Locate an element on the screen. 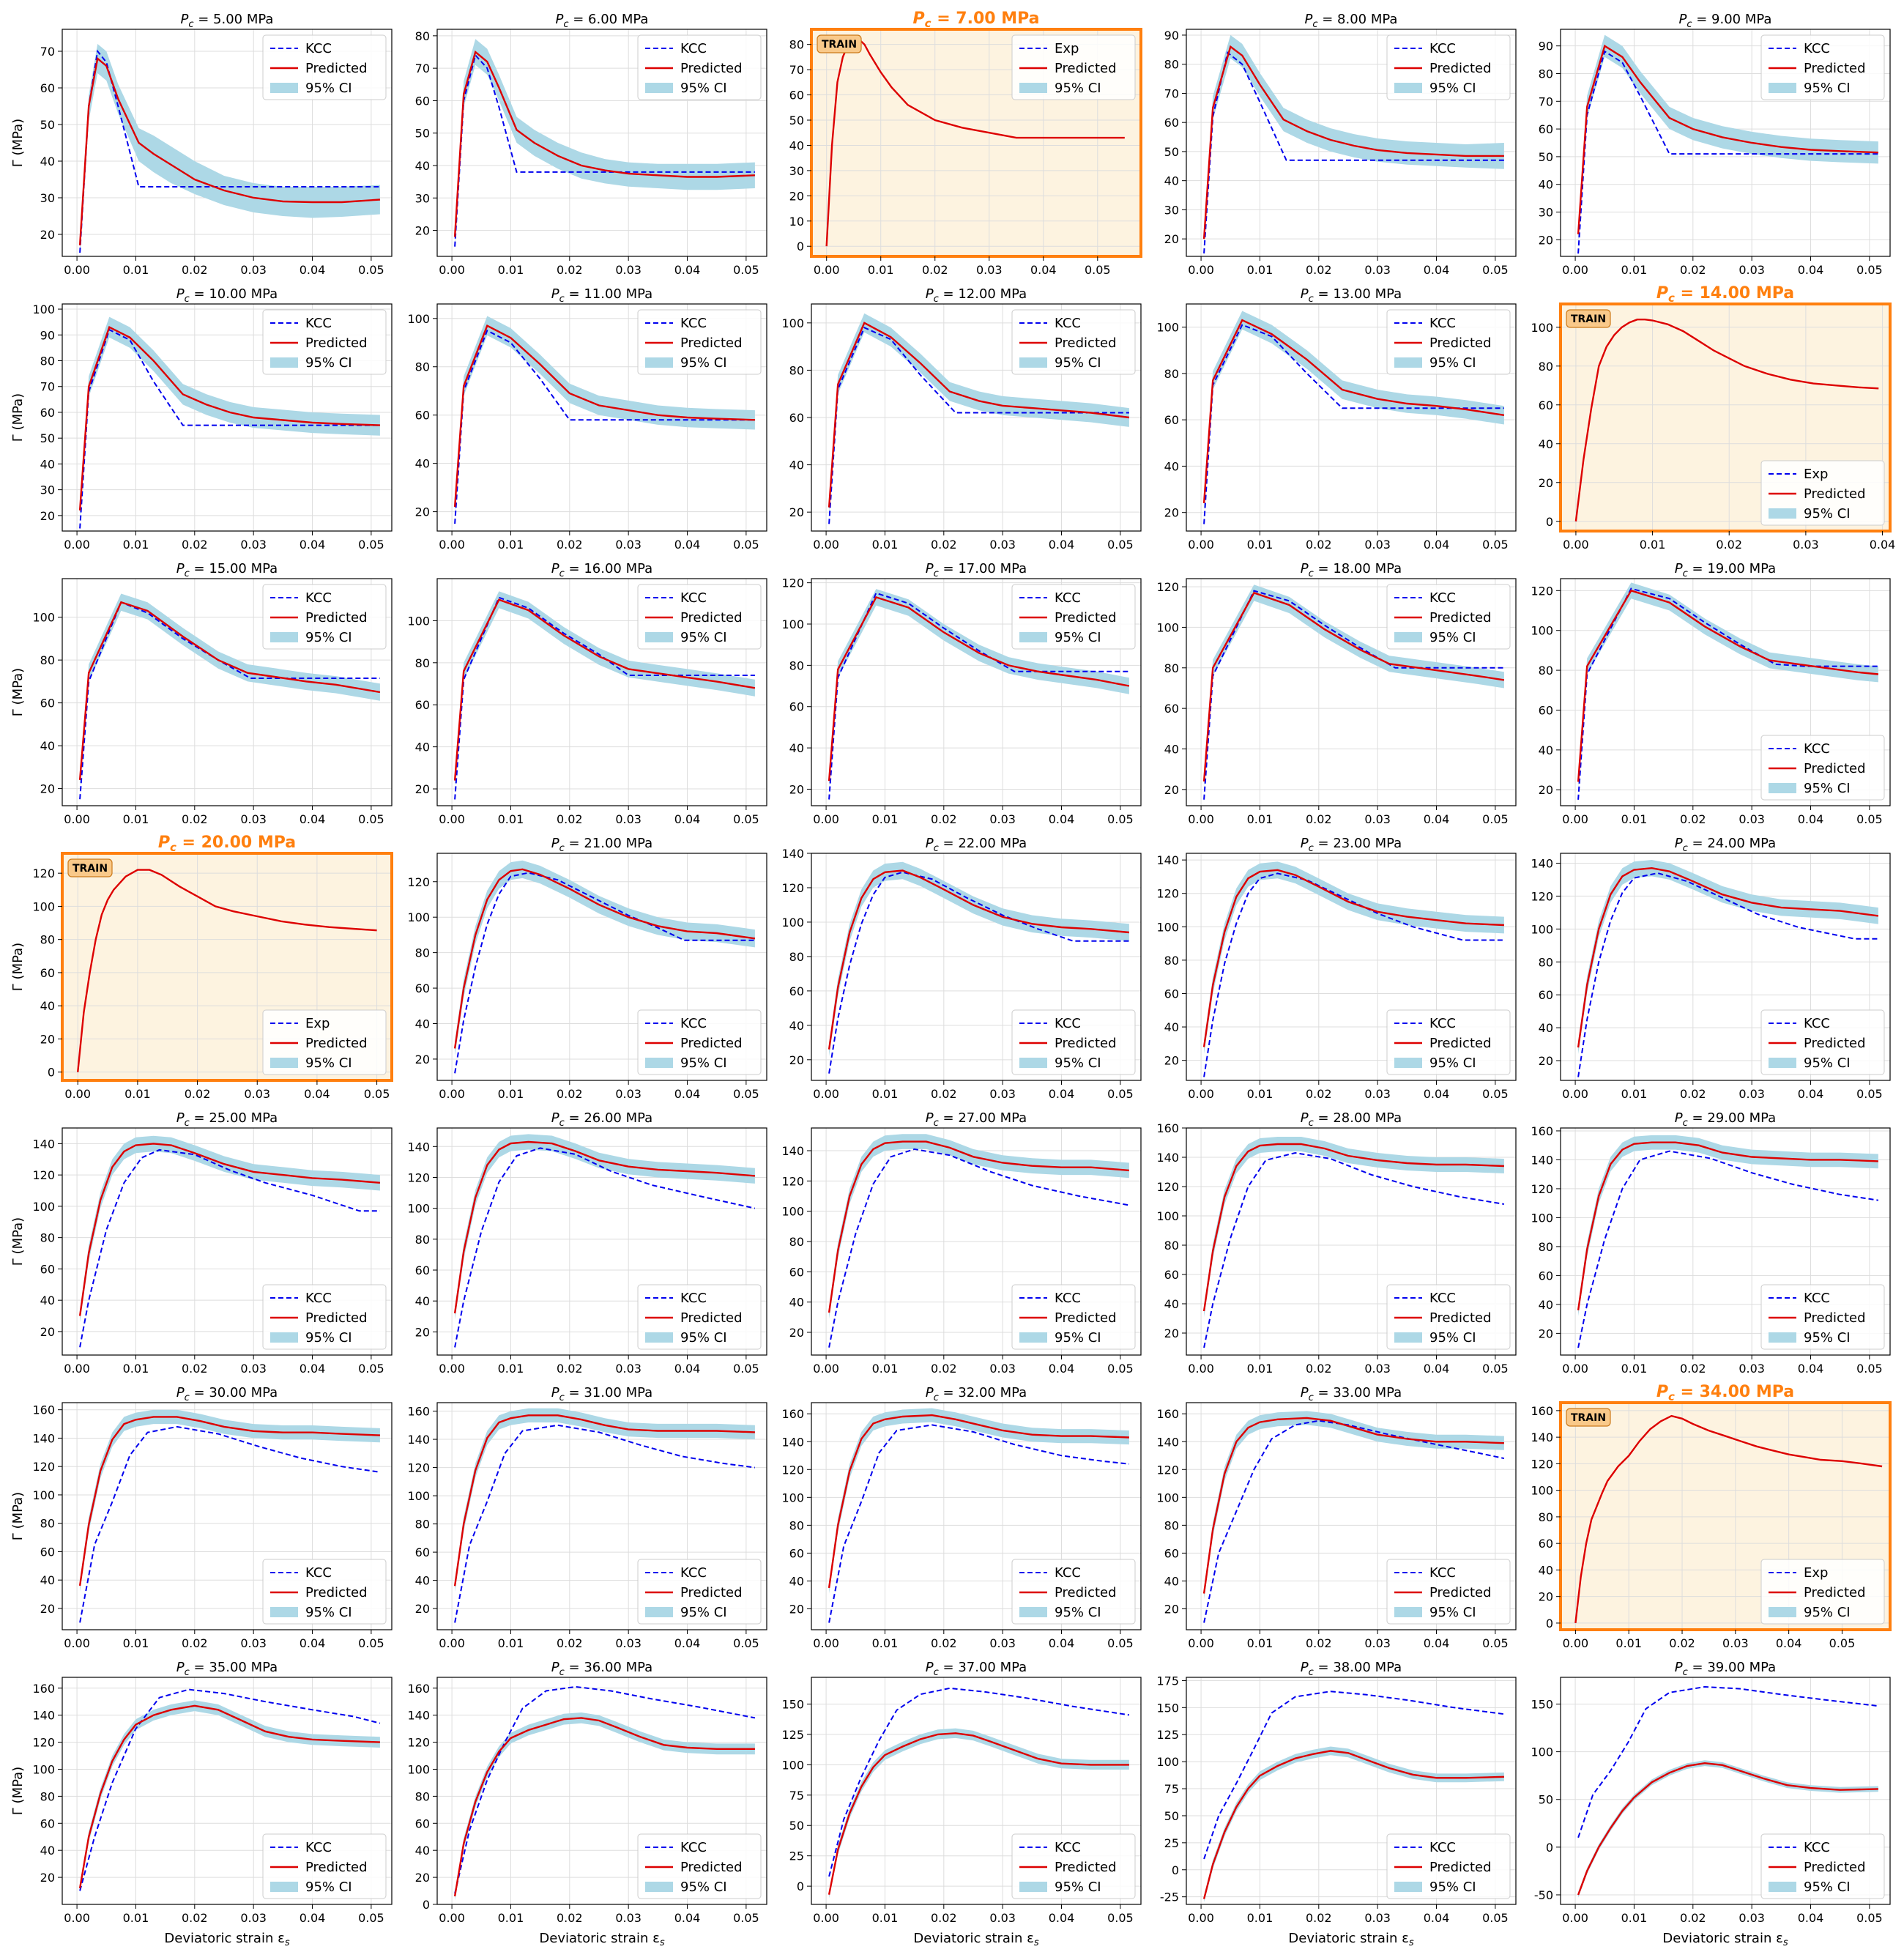 This screenshot has height=1952, width=1904. subplot-title: Pc = 10.00 MPa is located at coordinates (227, 295).